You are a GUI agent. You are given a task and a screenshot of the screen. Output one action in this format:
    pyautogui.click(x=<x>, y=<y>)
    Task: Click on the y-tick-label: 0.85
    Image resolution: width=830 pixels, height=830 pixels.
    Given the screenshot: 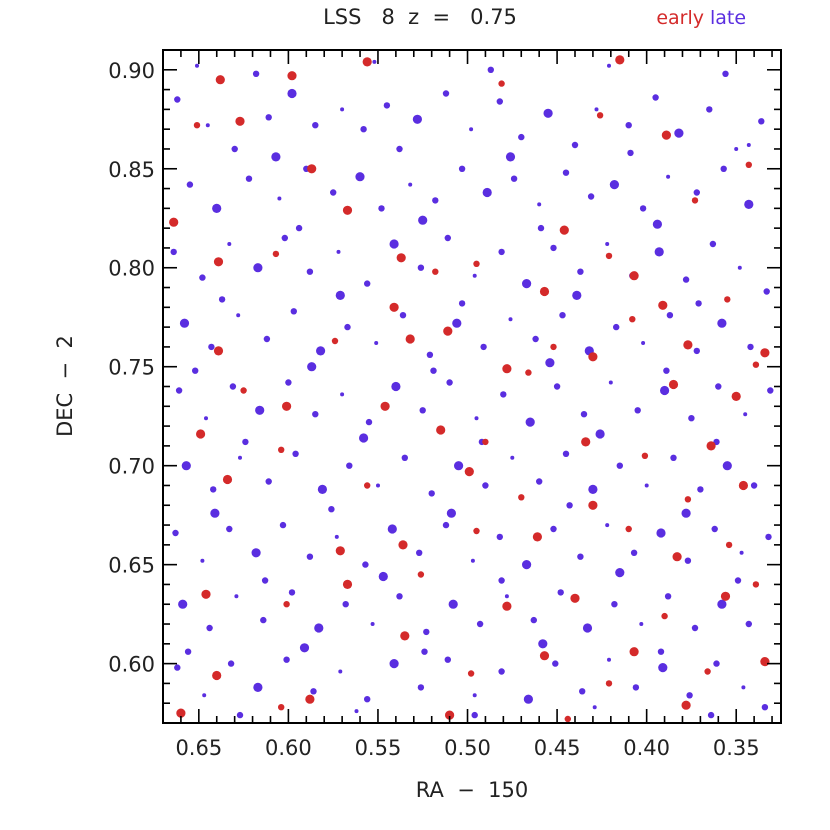 What is the action you would take?
    pyautogui.click(x=131, y=170)
    